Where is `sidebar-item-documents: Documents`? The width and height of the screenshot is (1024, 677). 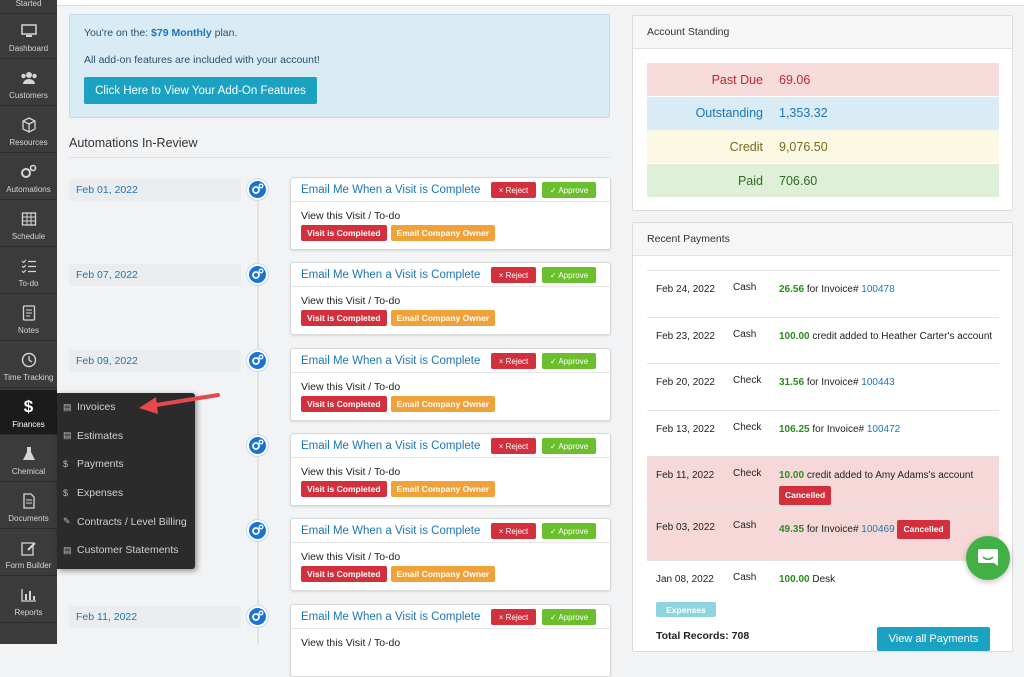
sidebar-item-documents: Documents is located at coordinates (28, 506).